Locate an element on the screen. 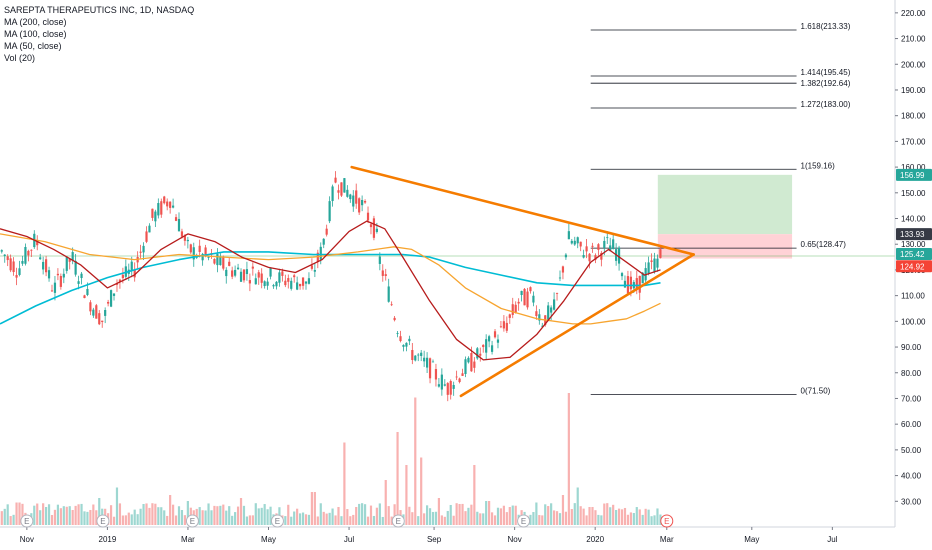 Image resolution: width=932 pixels, height=550 pixels. legend-ma50: MA (50, close) is located at coordinates (33, 46).